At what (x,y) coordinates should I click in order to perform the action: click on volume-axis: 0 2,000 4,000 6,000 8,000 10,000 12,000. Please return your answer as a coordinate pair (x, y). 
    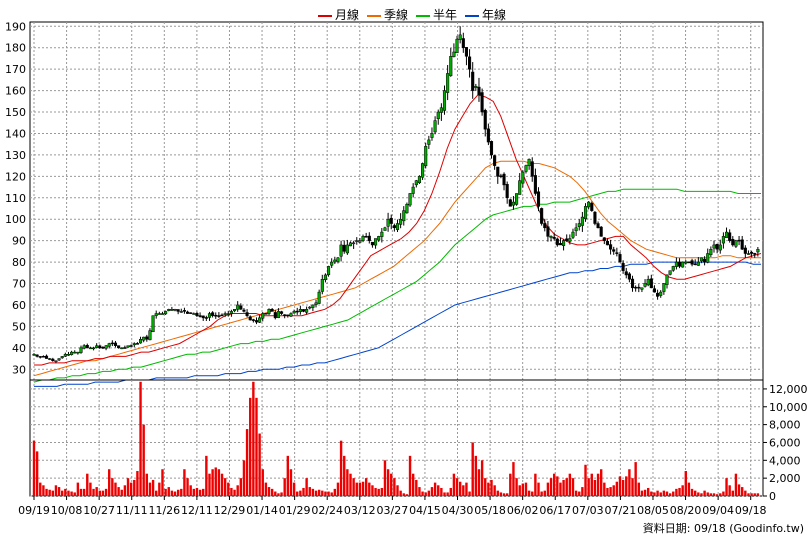
    Looking at the image, I should click on (785, 443).